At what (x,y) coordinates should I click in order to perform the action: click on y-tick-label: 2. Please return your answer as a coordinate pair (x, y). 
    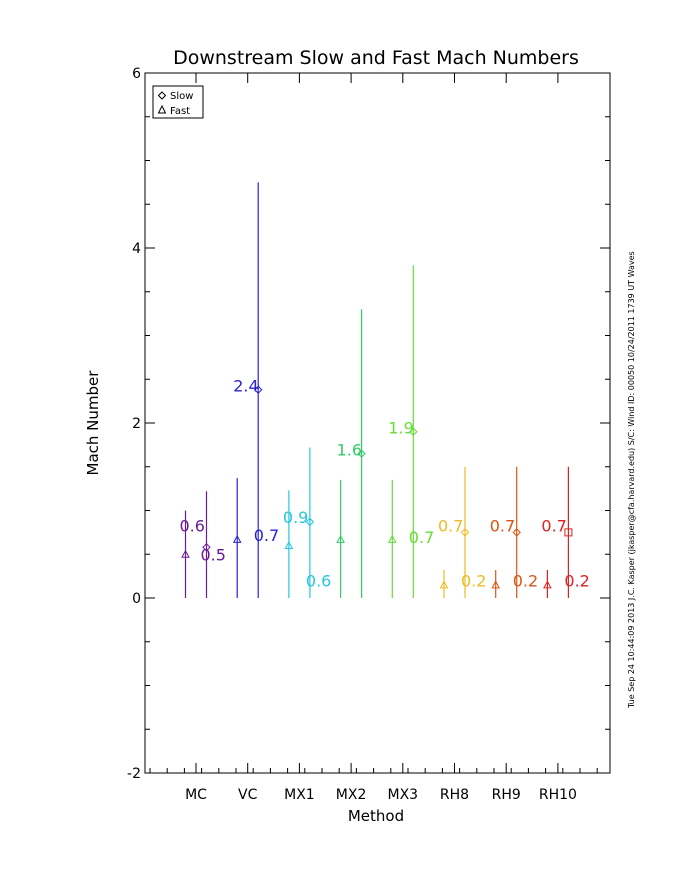
    Looking at the image, I should click on (136, 424).